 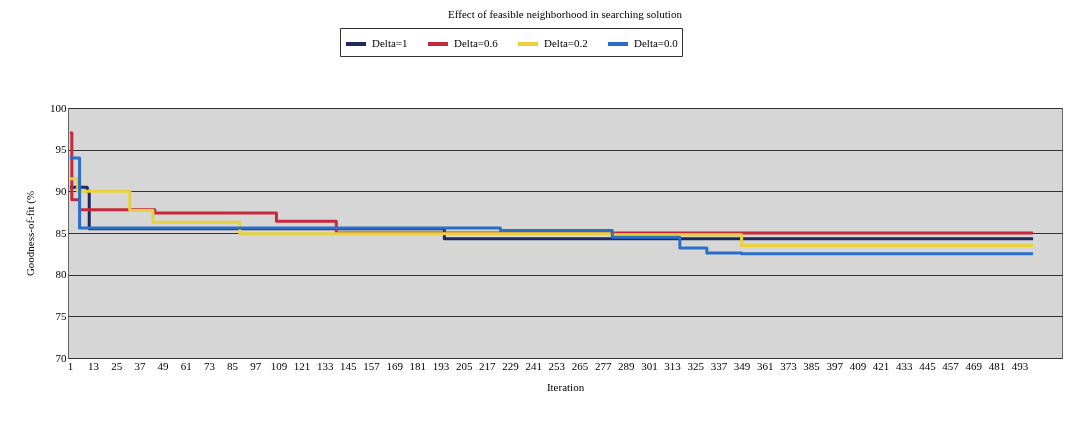 I want to click on y-tick-label: 85, so click(x=61, y=232).